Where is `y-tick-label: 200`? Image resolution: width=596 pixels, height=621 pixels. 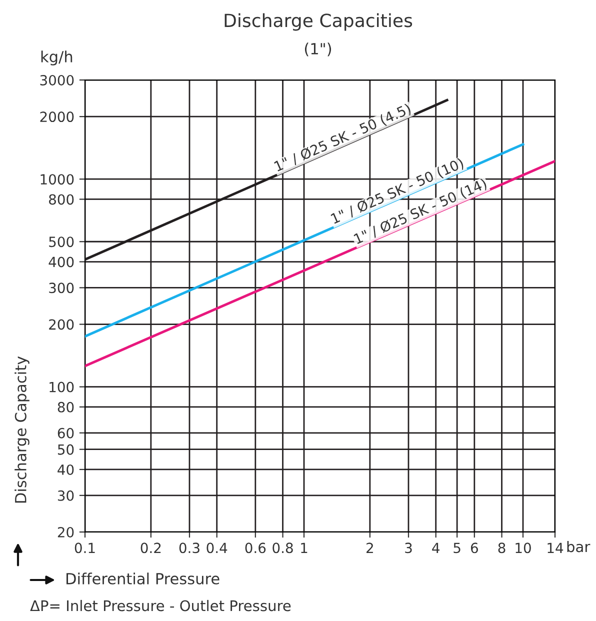 y-tick-label: 200 is located at coordinates (61, 324).